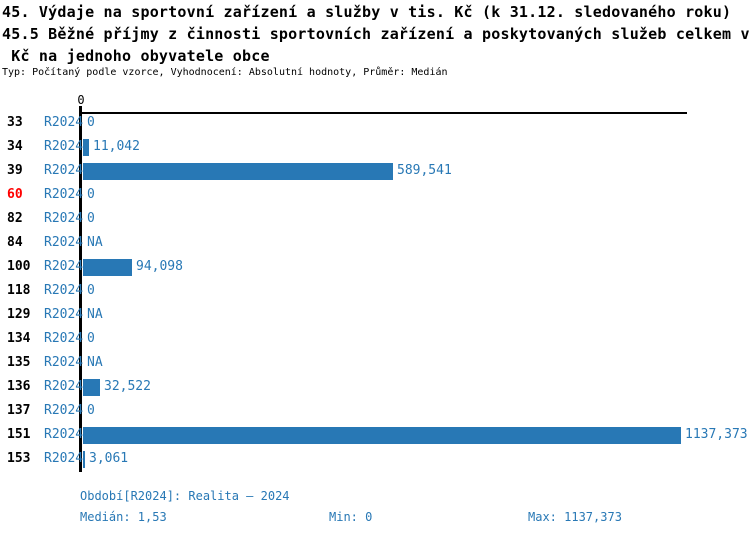 This screenshot has width=750, height=534. I want to click on row-category-label: 136, so click(19, 386).